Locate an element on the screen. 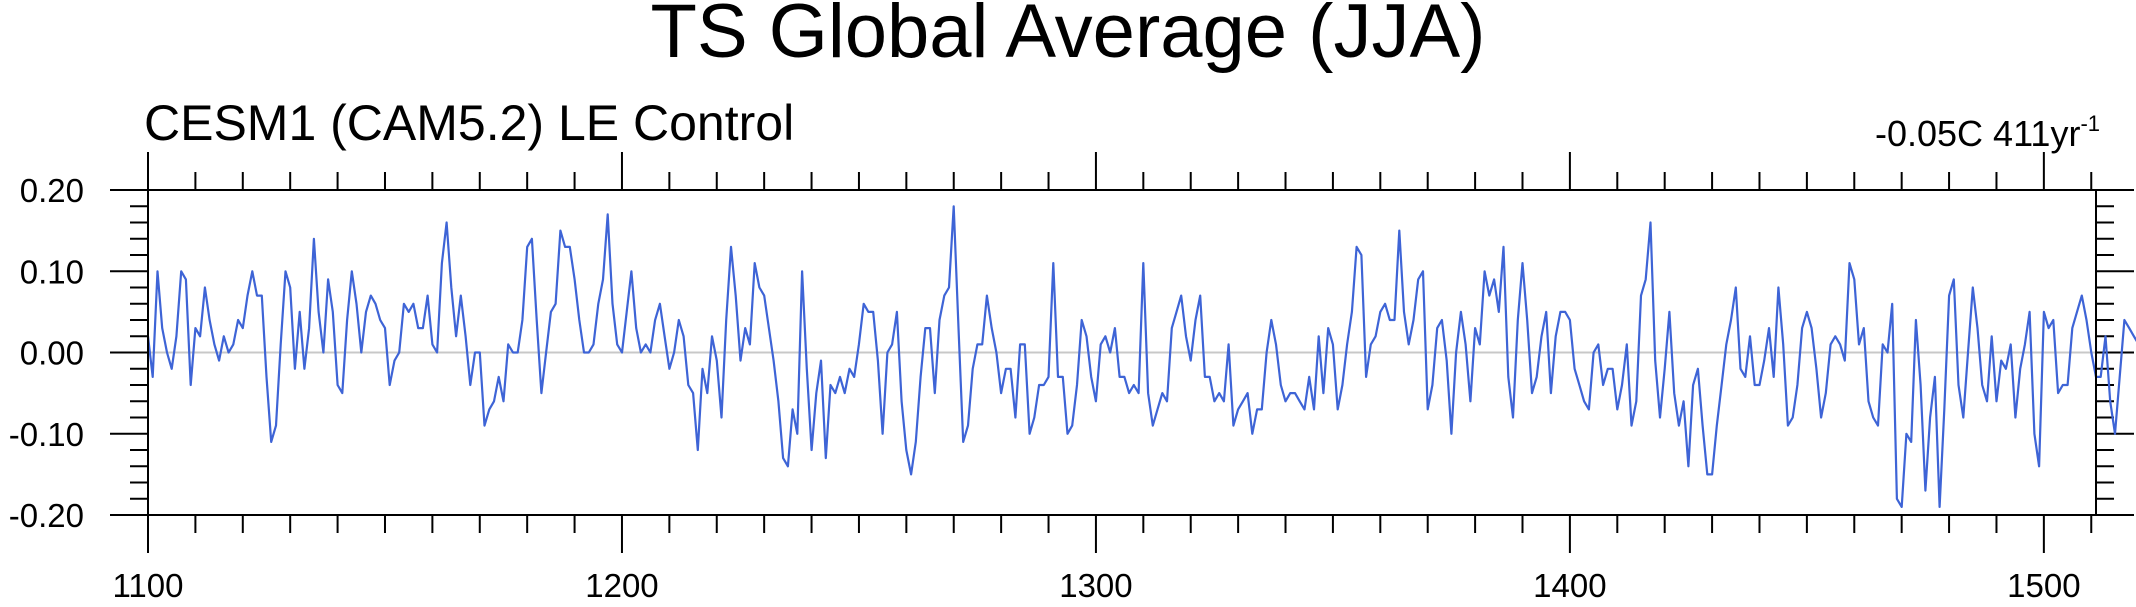  x-tick-label: 1200 is located at coordinates (621, 585).